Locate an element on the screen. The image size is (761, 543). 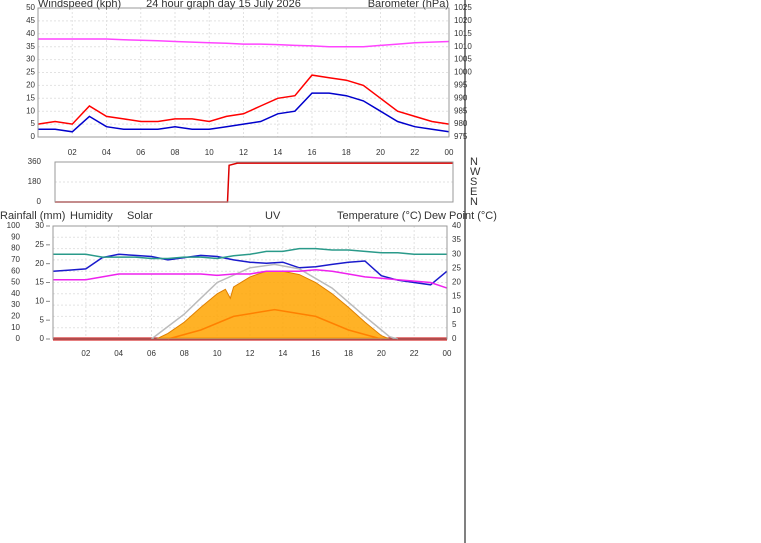
y2-tick-label: 975 is located at coordinates (461, 136).